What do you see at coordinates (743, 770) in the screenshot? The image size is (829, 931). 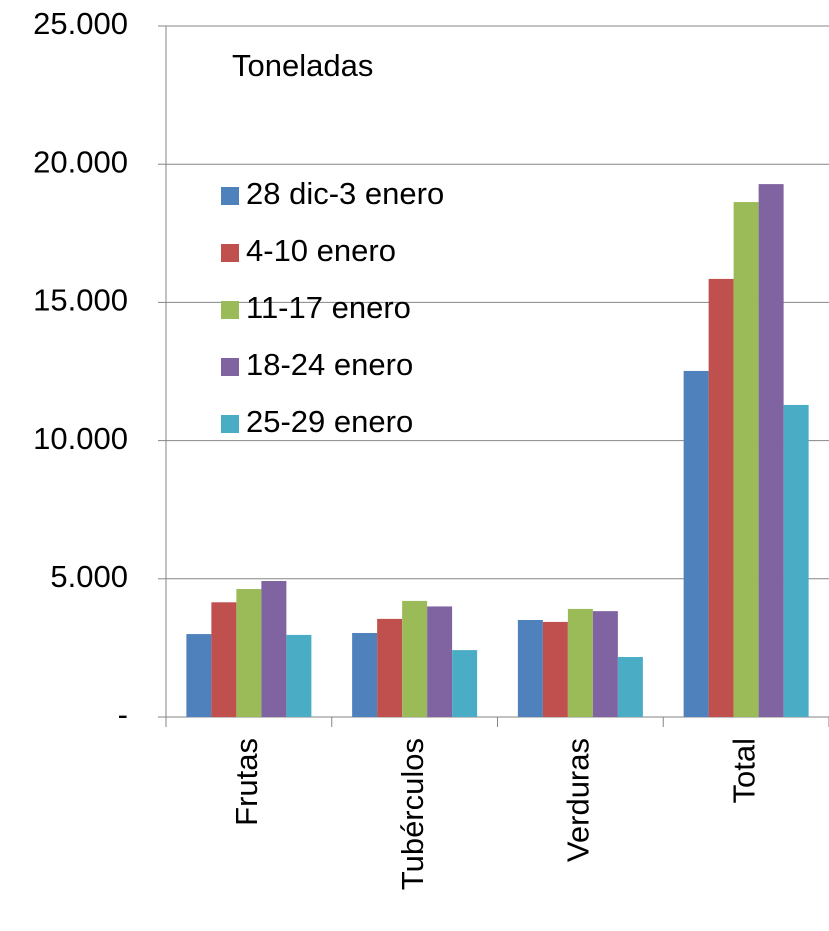 I see `x-tick-label: Total` at bounding box center [743, 770].